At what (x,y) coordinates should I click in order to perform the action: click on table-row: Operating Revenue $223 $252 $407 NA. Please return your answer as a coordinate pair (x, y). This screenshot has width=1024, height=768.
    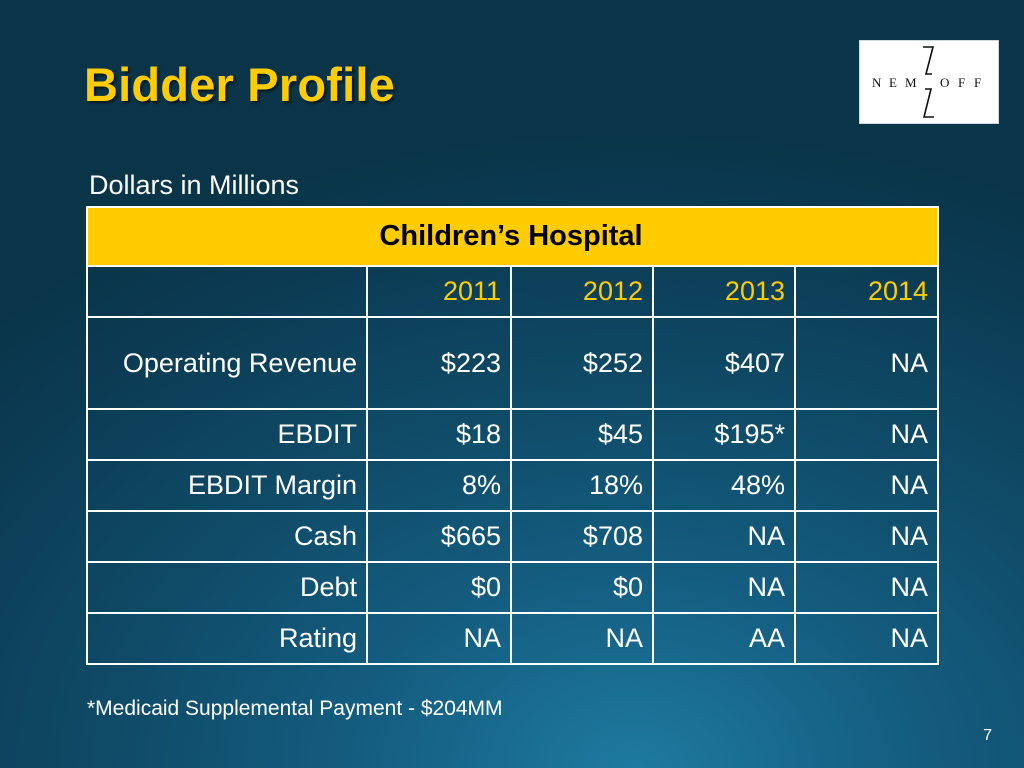
    Looking at the image, I should click on (513, 363).